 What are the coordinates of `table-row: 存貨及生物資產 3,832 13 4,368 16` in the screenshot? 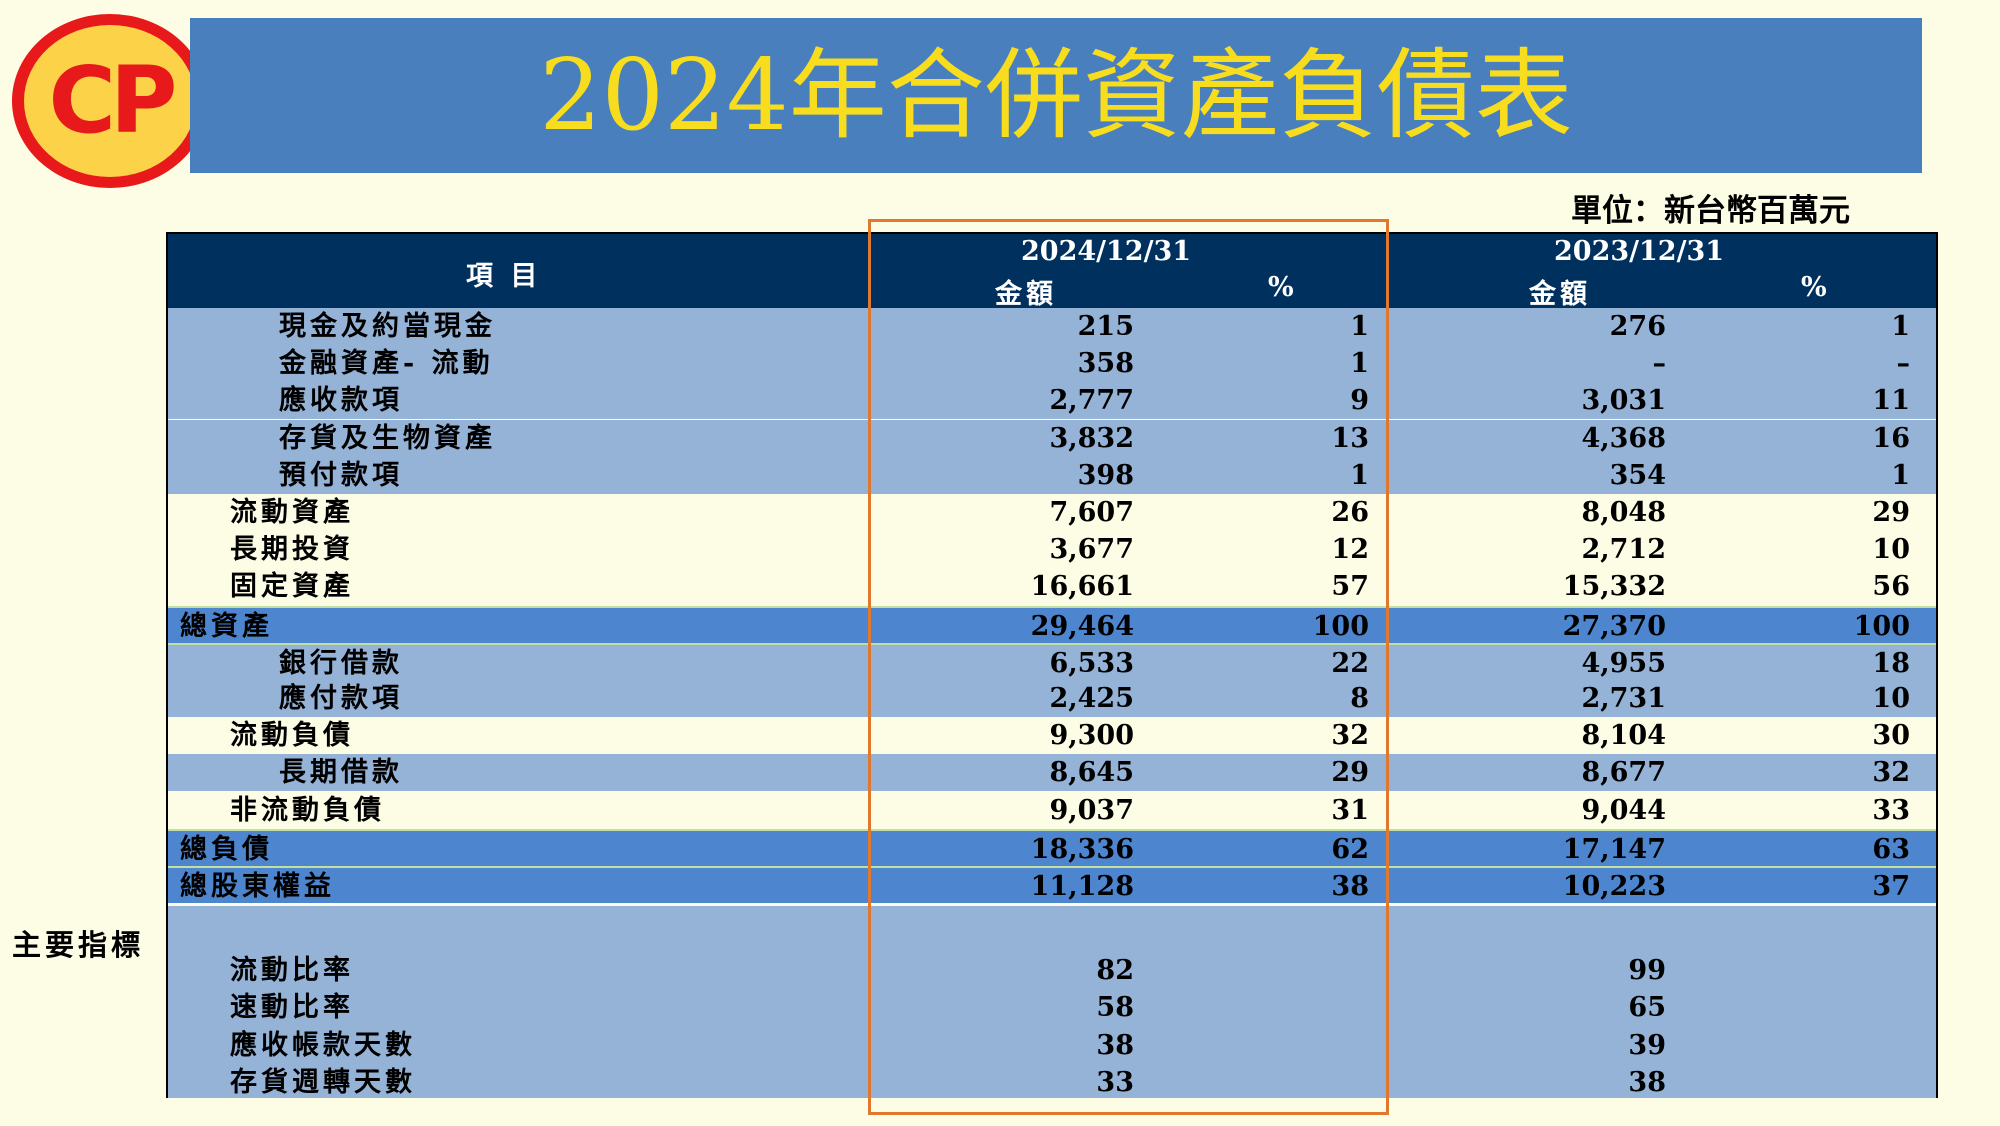 It's located at (1052, 438).